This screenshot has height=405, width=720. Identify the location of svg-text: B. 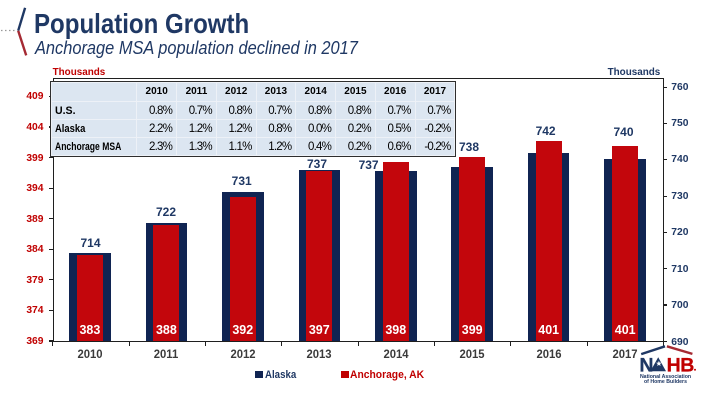
(687, 365).